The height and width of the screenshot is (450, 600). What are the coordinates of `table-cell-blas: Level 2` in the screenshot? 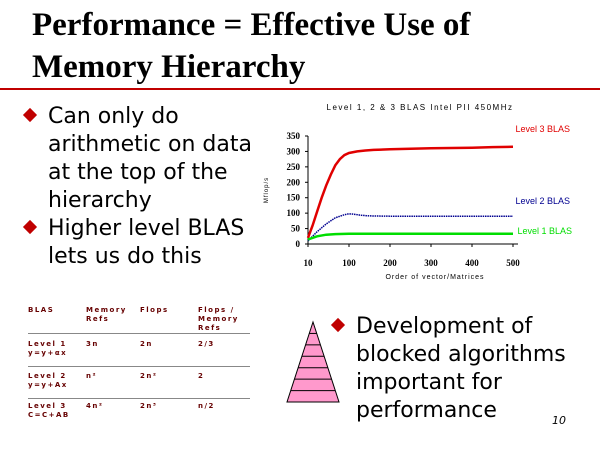 It's located at (47, 376).